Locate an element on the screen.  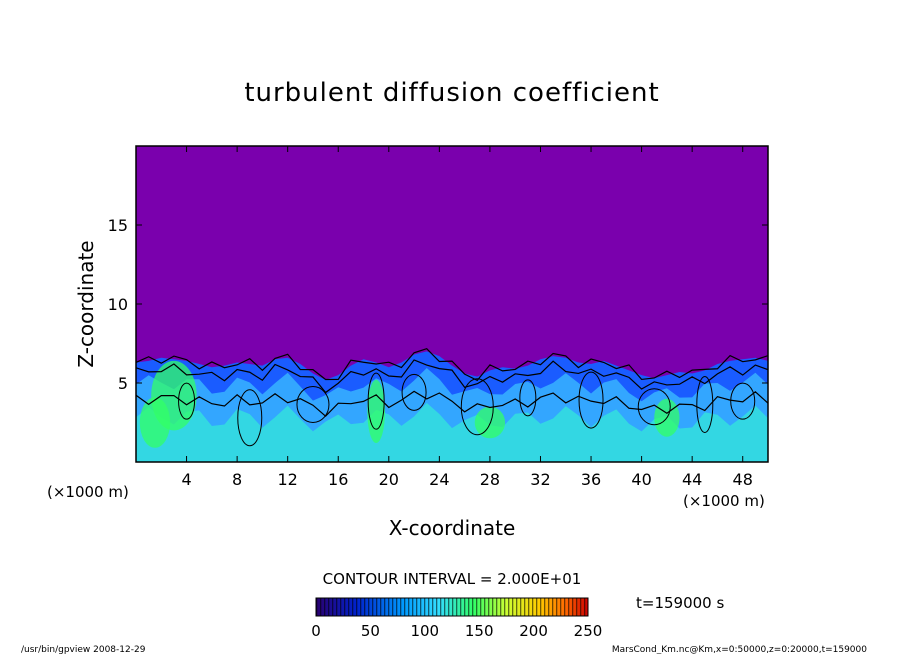
x-tick-label: 16 is located at coordinates (338, 479).